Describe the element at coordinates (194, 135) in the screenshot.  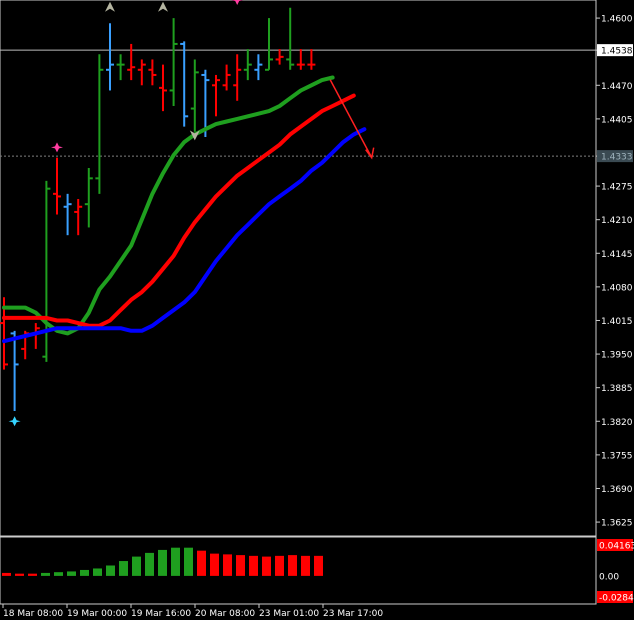
I see `arrow-down-icon` at that location.